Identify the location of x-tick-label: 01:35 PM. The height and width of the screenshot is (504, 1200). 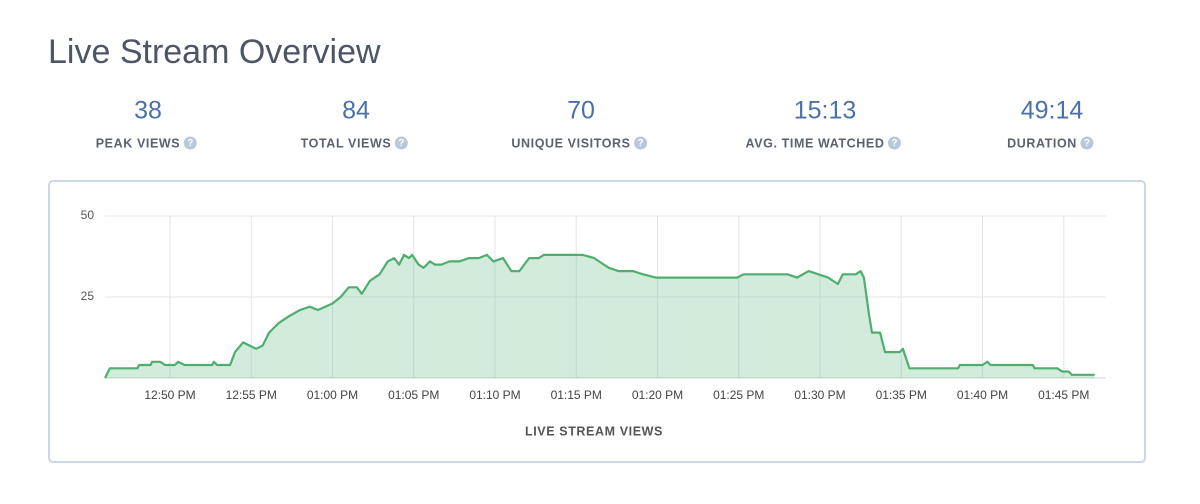
(901, 395).